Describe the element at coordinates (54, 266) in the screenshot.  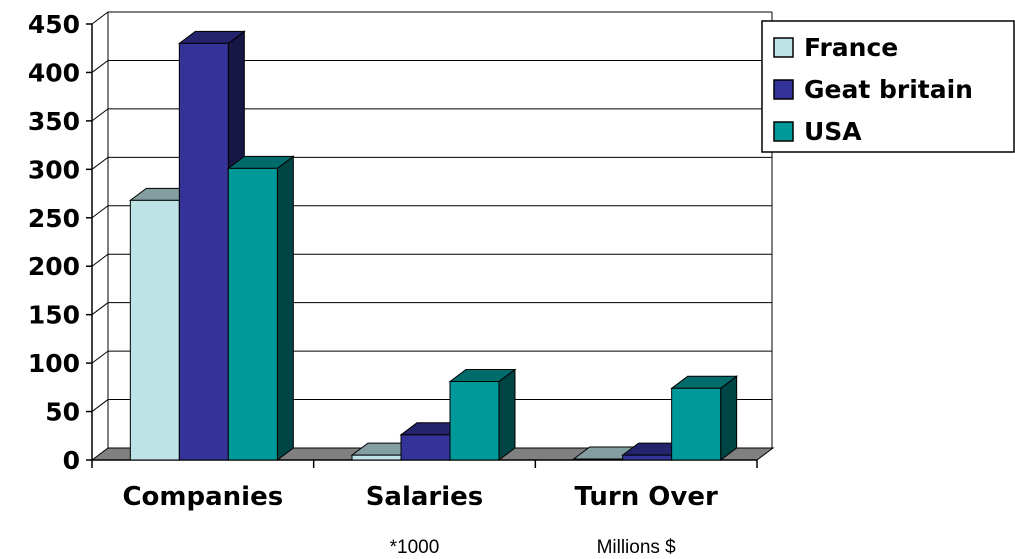
I see `y-tick-label: 200` at that location.